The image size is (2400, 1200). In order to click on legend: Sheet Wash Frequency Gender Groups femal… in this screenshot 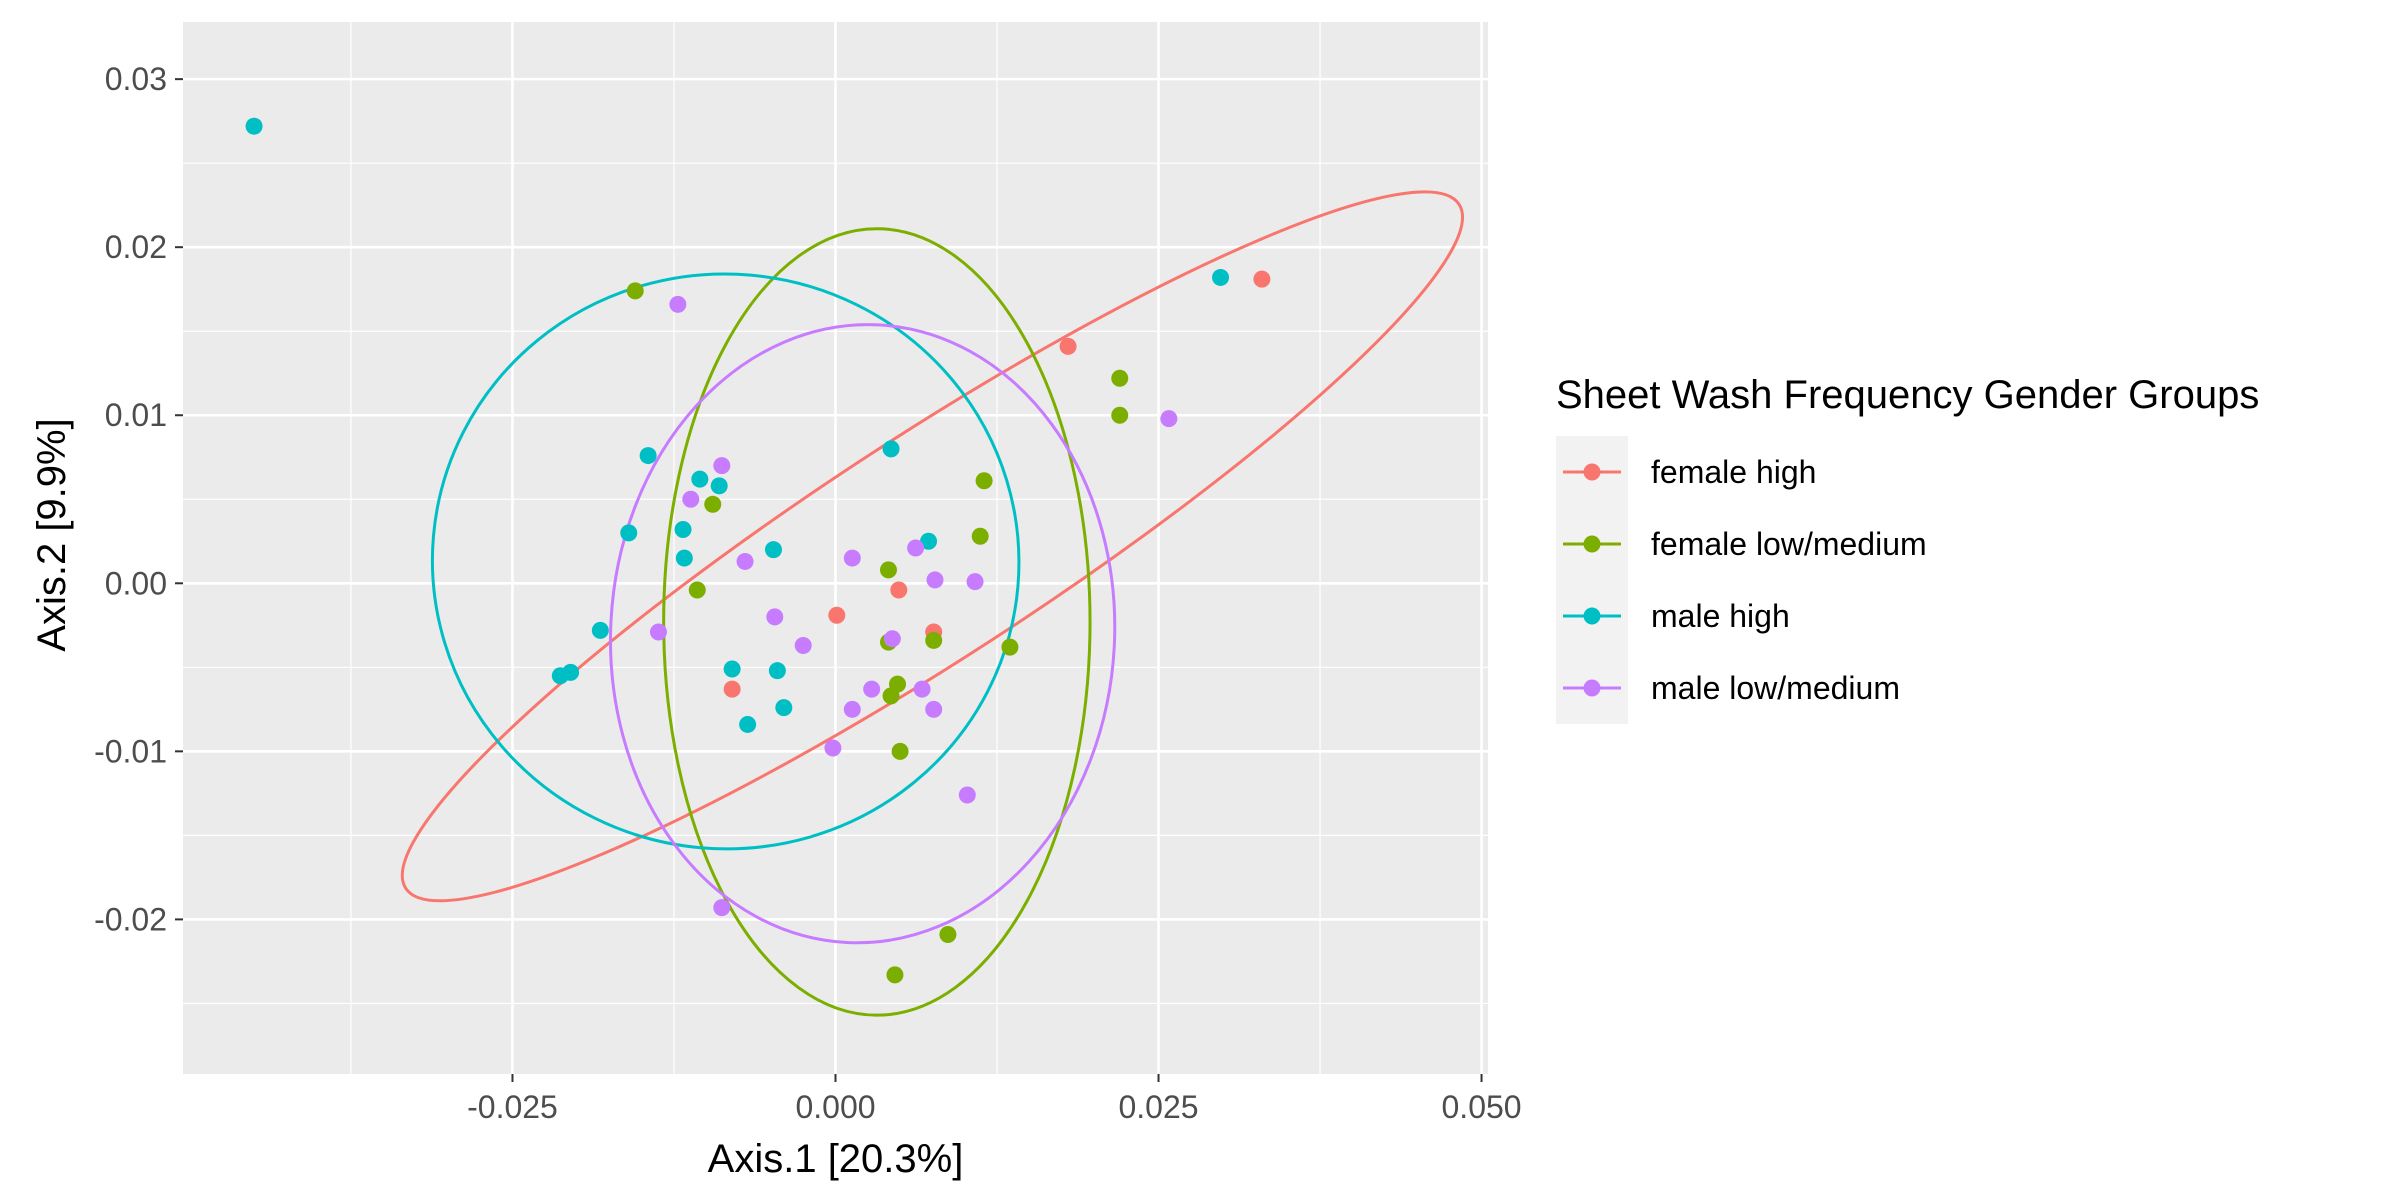, I will do `click(1907, 548)`.